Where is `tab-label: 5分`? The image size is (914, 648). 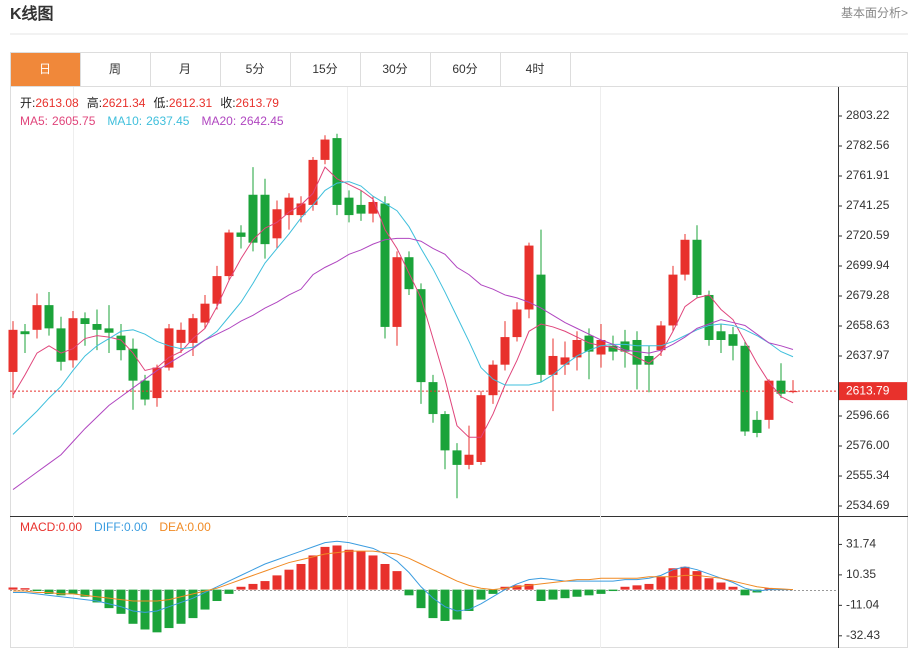 tab-label: 5分 is located at coordinates (255, 69).